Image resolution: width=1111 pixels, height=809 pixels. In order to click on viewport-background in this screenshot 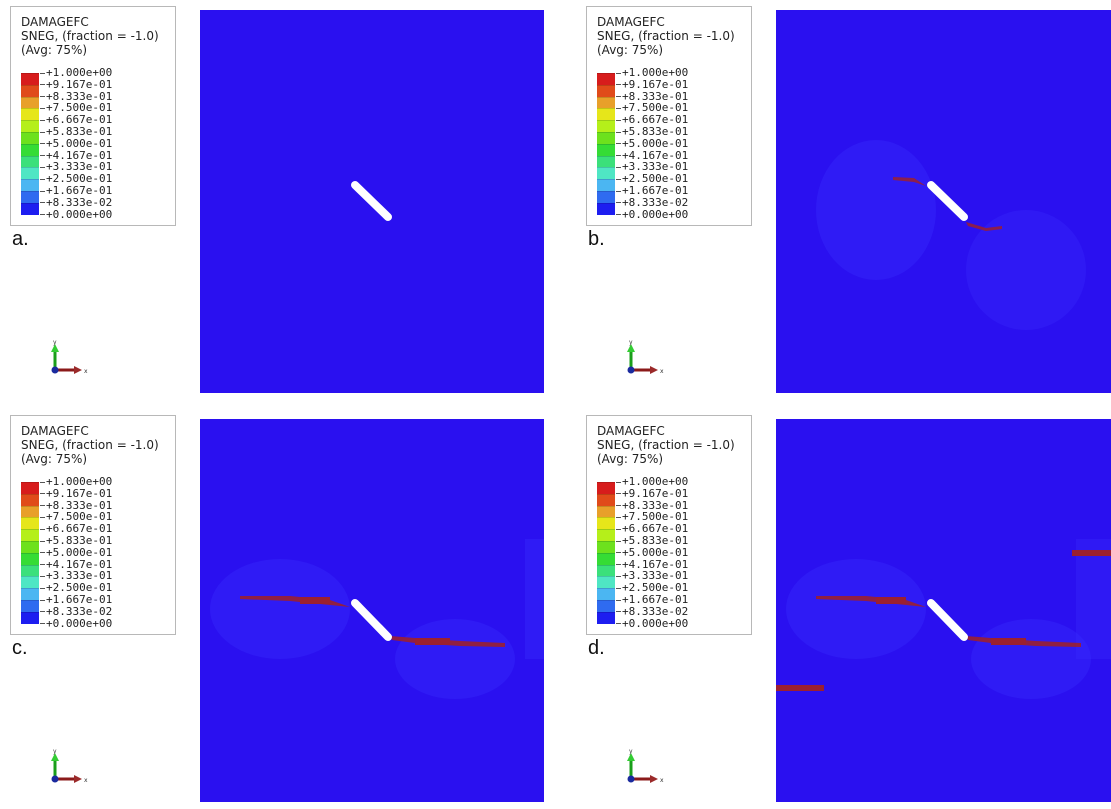, I will do `click(372, 610)`.